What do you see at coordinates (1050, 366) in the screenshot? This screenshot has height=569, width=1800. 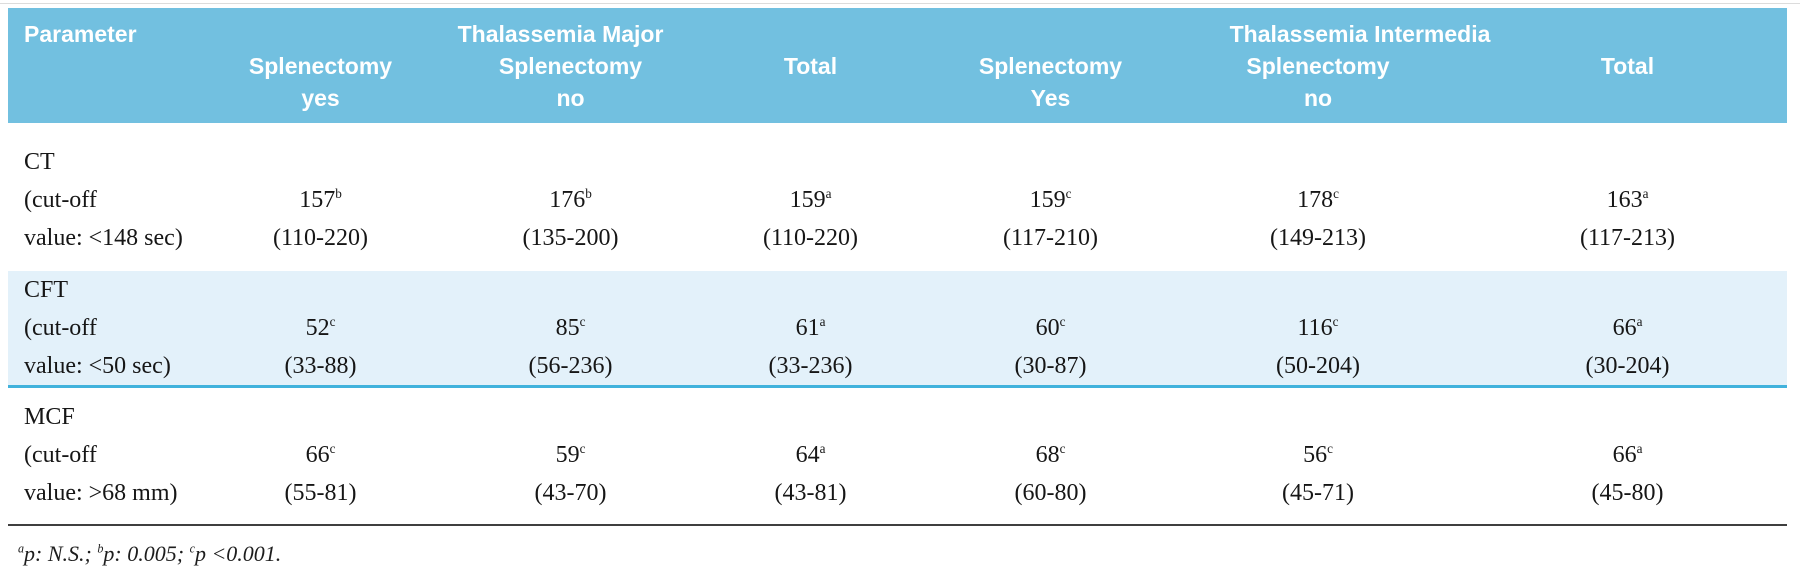 I see `cell-range: (30-87)` at bounding box center [1050, 366].